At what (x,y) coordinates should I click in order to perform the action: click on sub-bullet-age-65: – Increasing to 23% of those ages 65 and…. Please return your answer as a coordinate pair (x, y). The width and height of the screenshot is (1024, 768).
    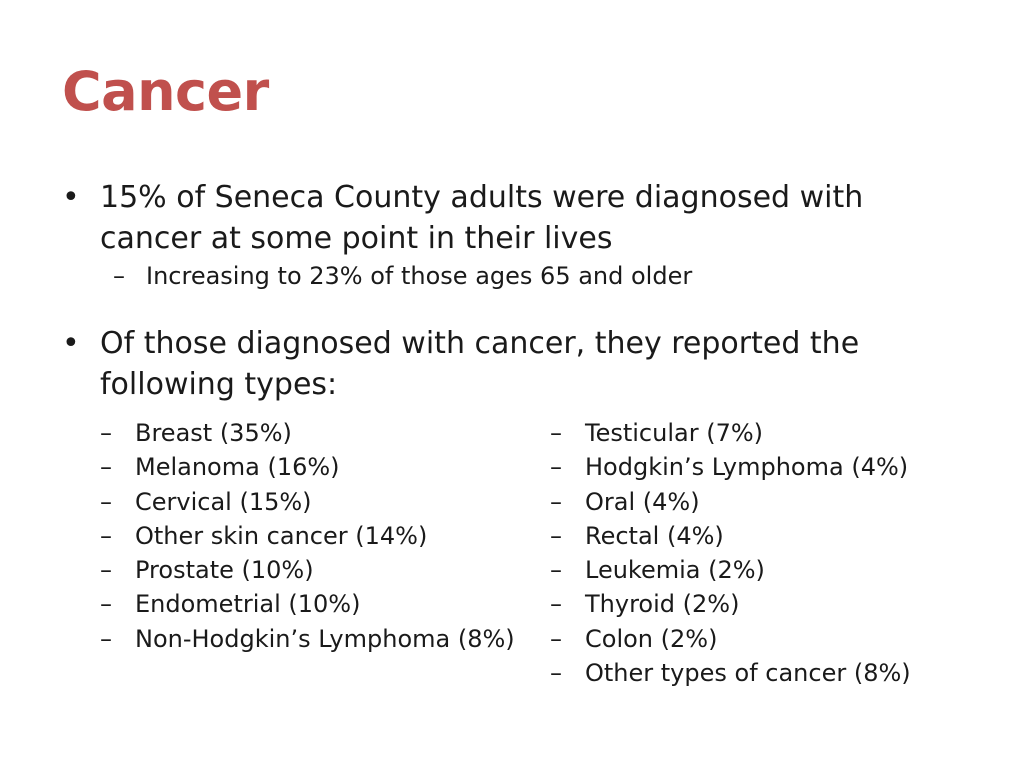
    Looking at the image, I should click on (402, 276).